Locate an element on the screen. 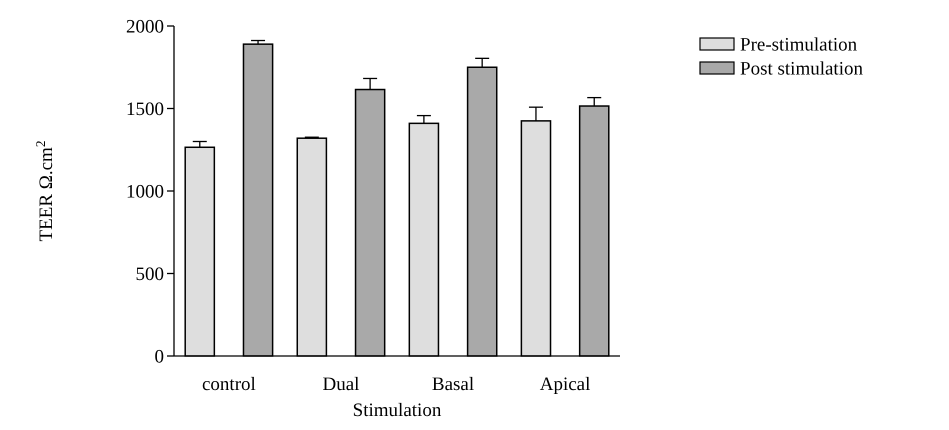  x-tick-label: control is located at coordinates (229, 384).